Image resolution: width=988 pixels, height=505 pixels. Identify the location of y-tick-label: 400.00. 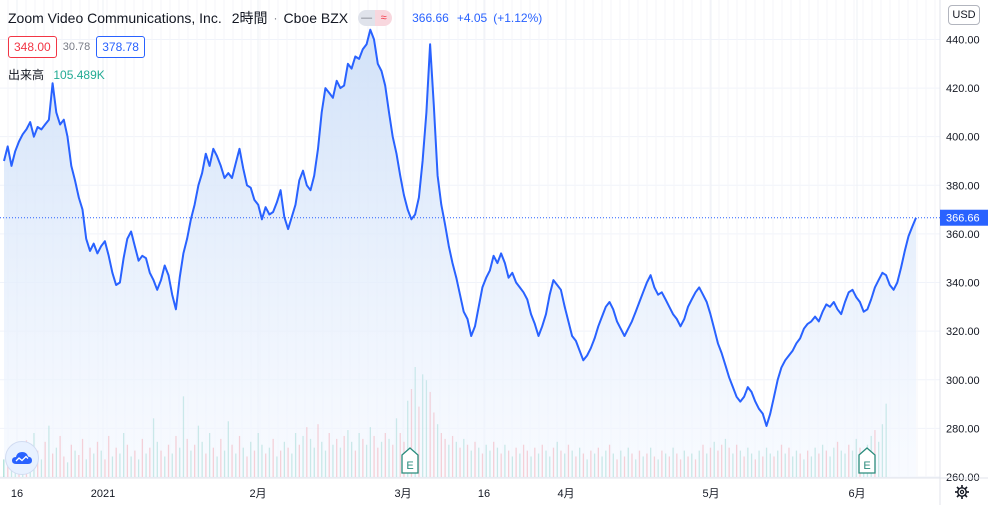
(963, 138).